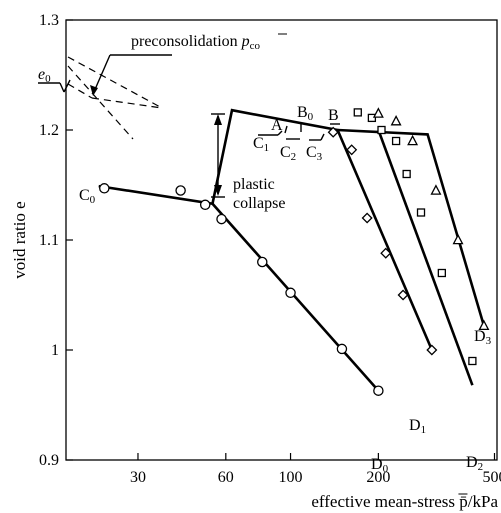 Image resolution: width=501 pixels, height=513 pixels. I want to click on point-annotations: A B0 B C1 C2 C3, so click(296, 133).